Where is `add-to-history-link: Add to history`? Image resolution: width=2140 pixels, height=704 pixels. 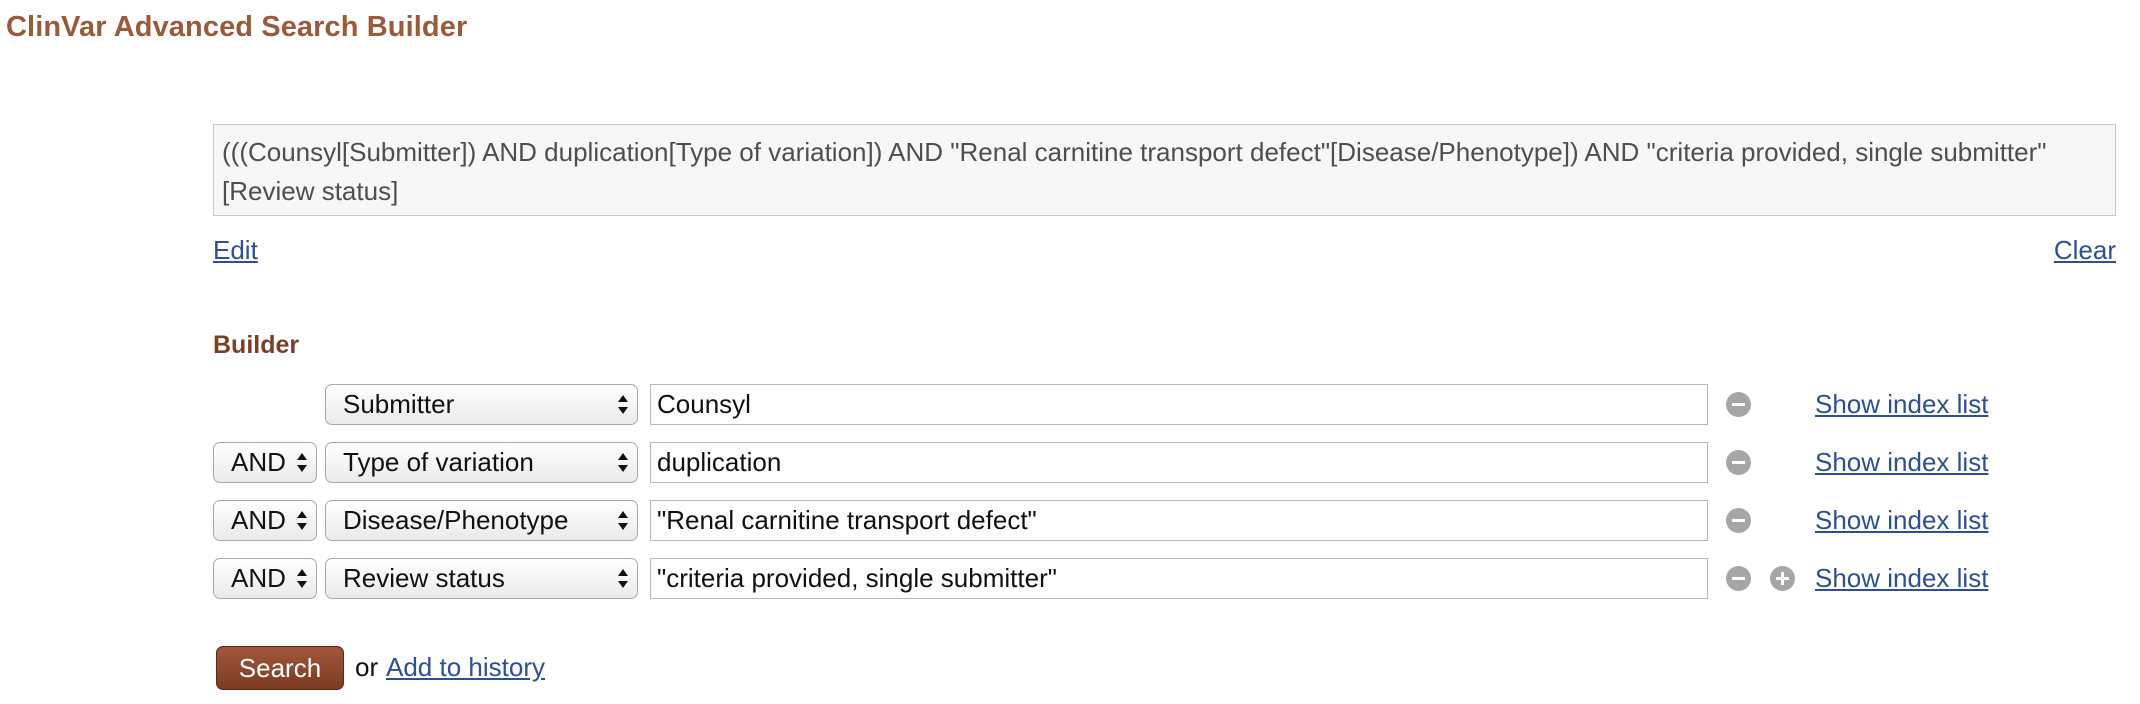 add-to-history-link: Add to history is located at coordinates (465, 667).